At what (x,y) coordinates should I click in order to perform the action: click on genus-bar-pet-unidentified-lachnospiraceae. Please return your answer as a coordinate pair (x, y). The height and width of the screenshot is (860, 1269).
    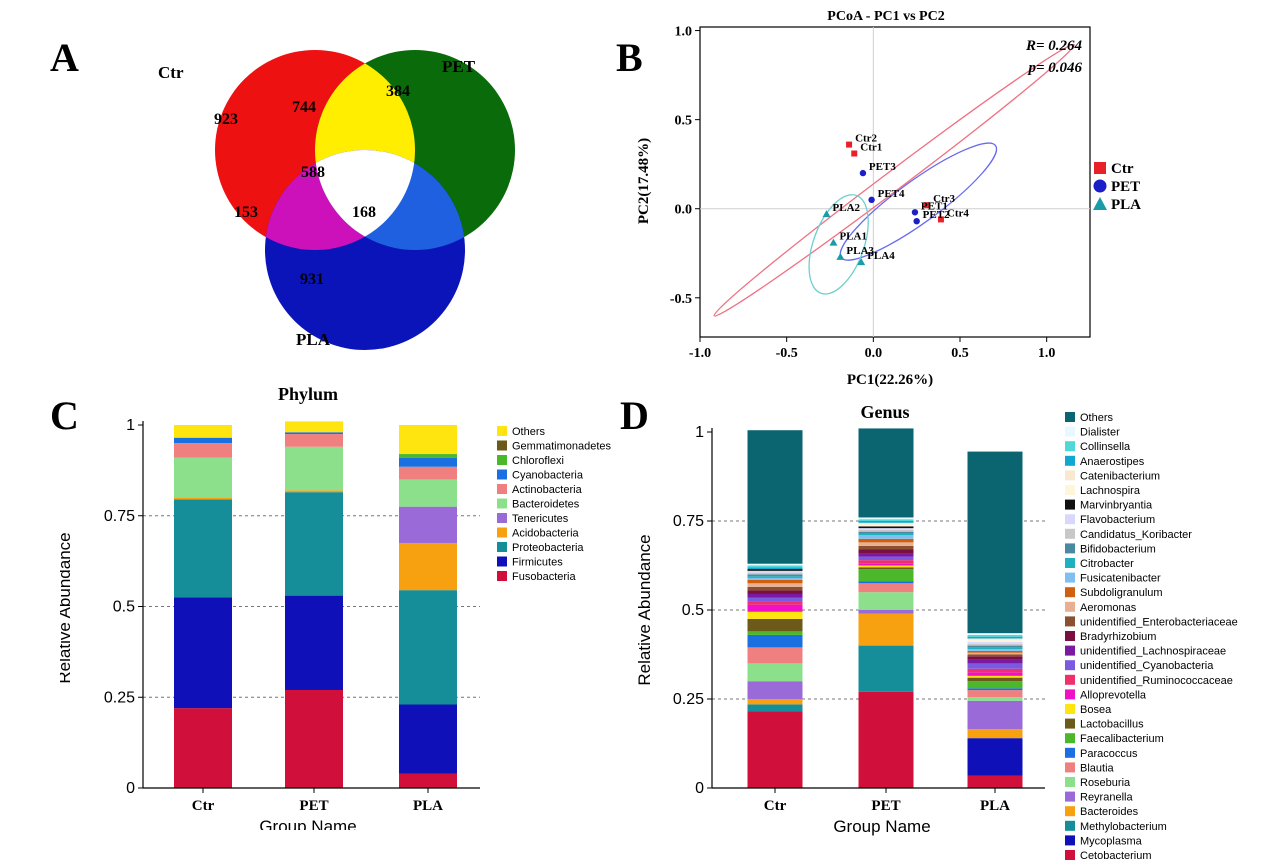
    Looking at the image, I should click on (886, 555).